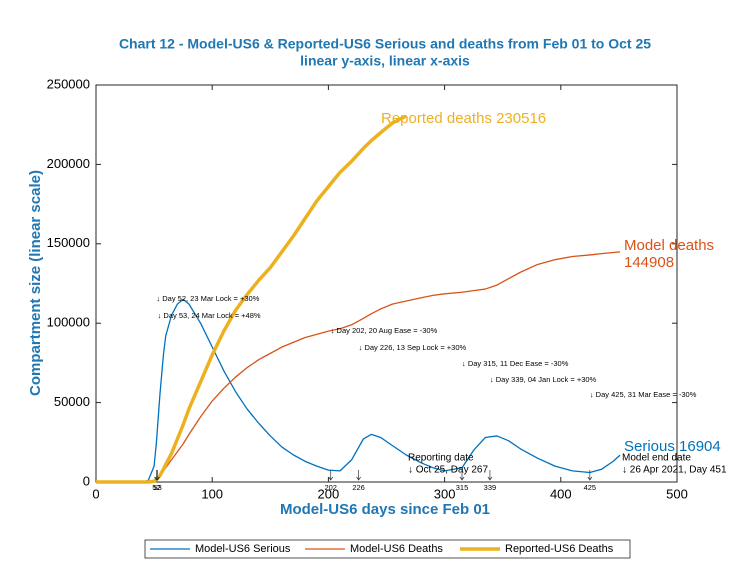 Image resolution: width=750 pixels, height=562 pixels. I want to click on y-tick-label: 250000, so click(68, 83).